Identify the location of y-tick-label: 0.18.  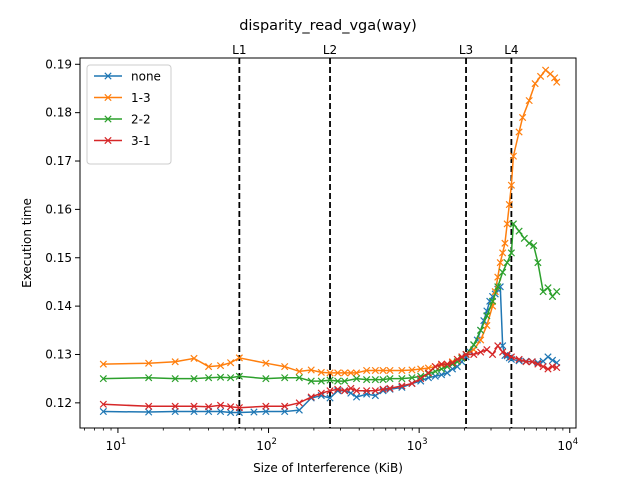
(58, 113).